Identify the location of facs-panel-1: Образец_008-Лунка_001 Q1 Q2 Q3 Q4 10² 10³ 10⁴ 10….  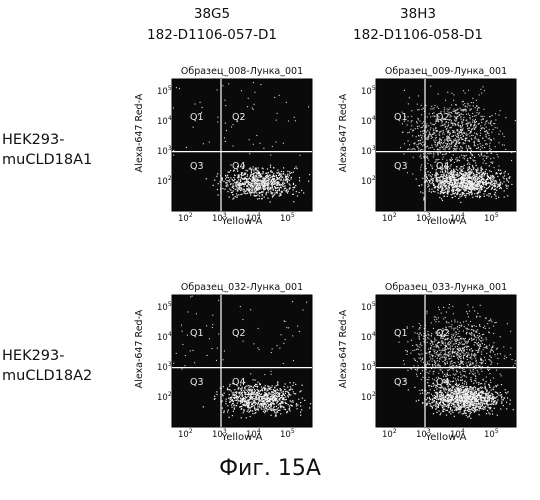
(231, 151).